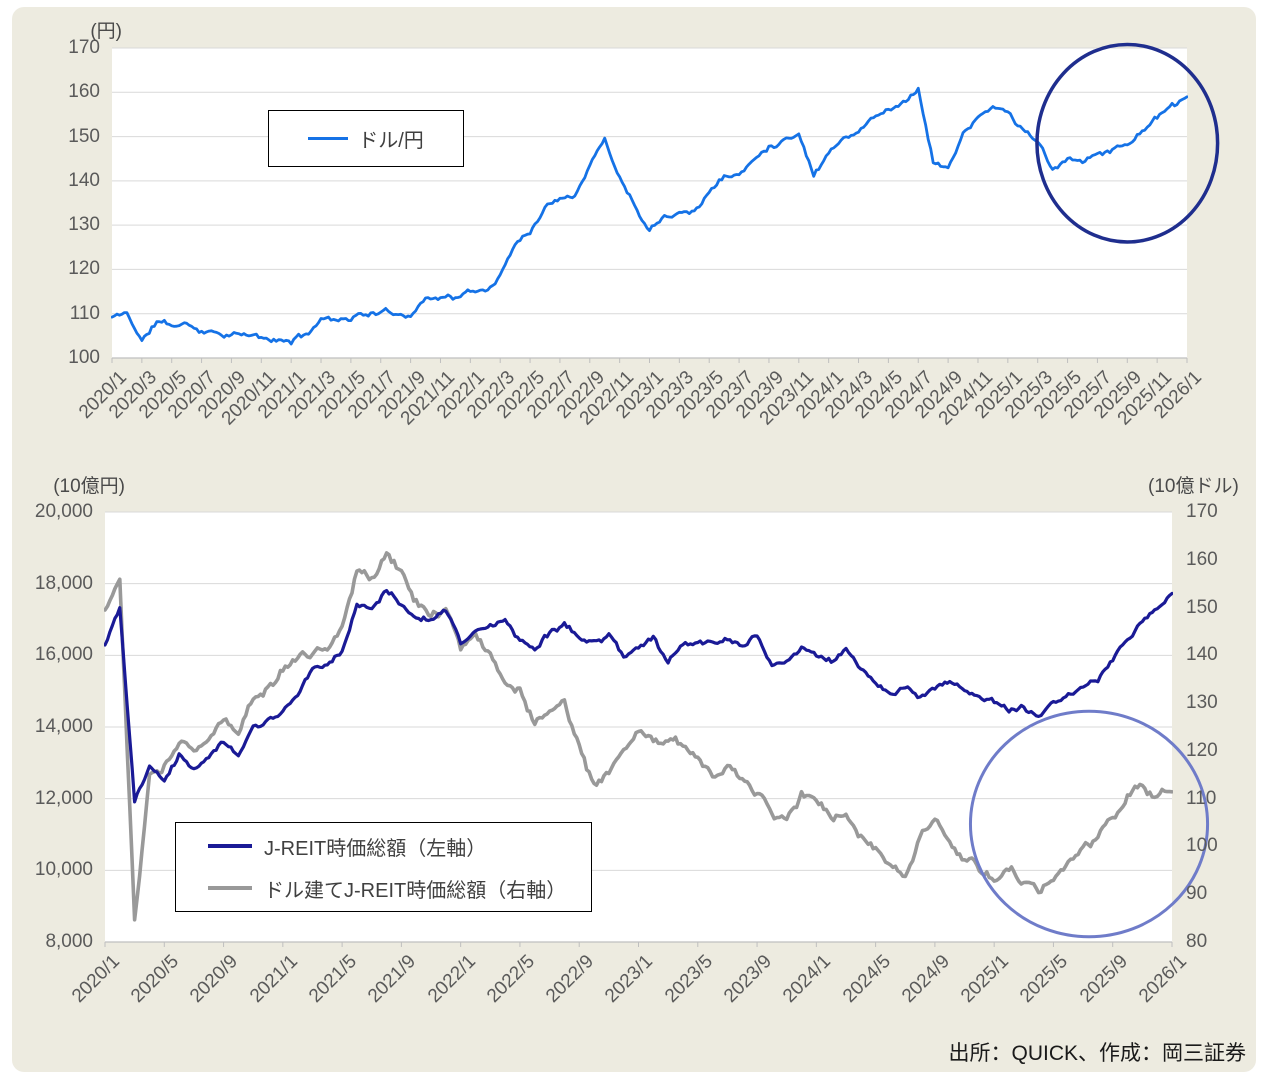 The image size is (1268, 1080). Describe the element at coordinates (230, 888) in the screenshot. I see `jreit-usd-legend-line-sample` at that location.